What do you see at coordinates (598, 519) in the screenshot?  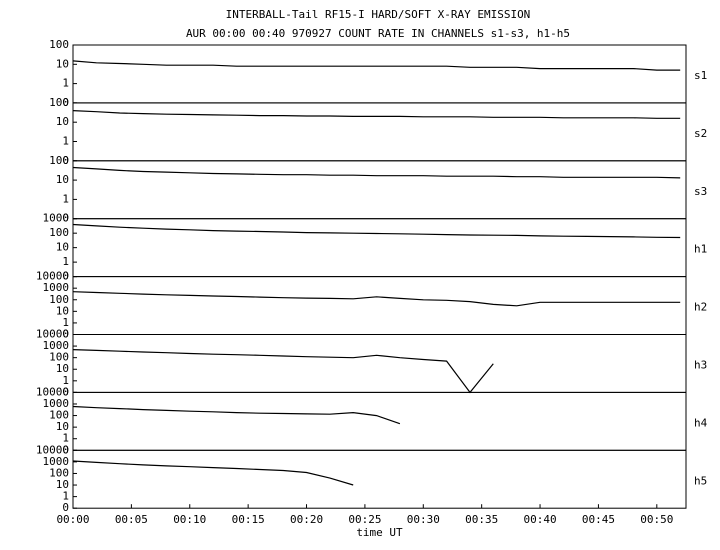 I see `x-tick-label: 00:45` at bounding box center [598, 519].